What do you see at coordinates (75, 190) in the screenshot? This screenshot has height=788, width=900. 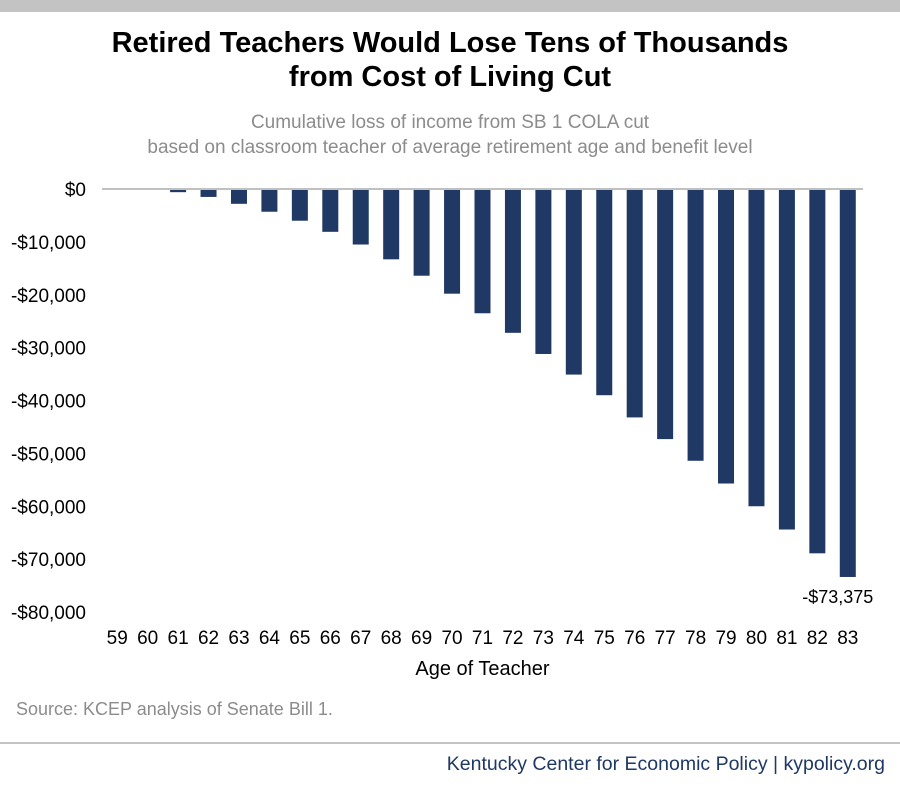 I see `y-tick-label: $0` at bounding box center [75, 190].